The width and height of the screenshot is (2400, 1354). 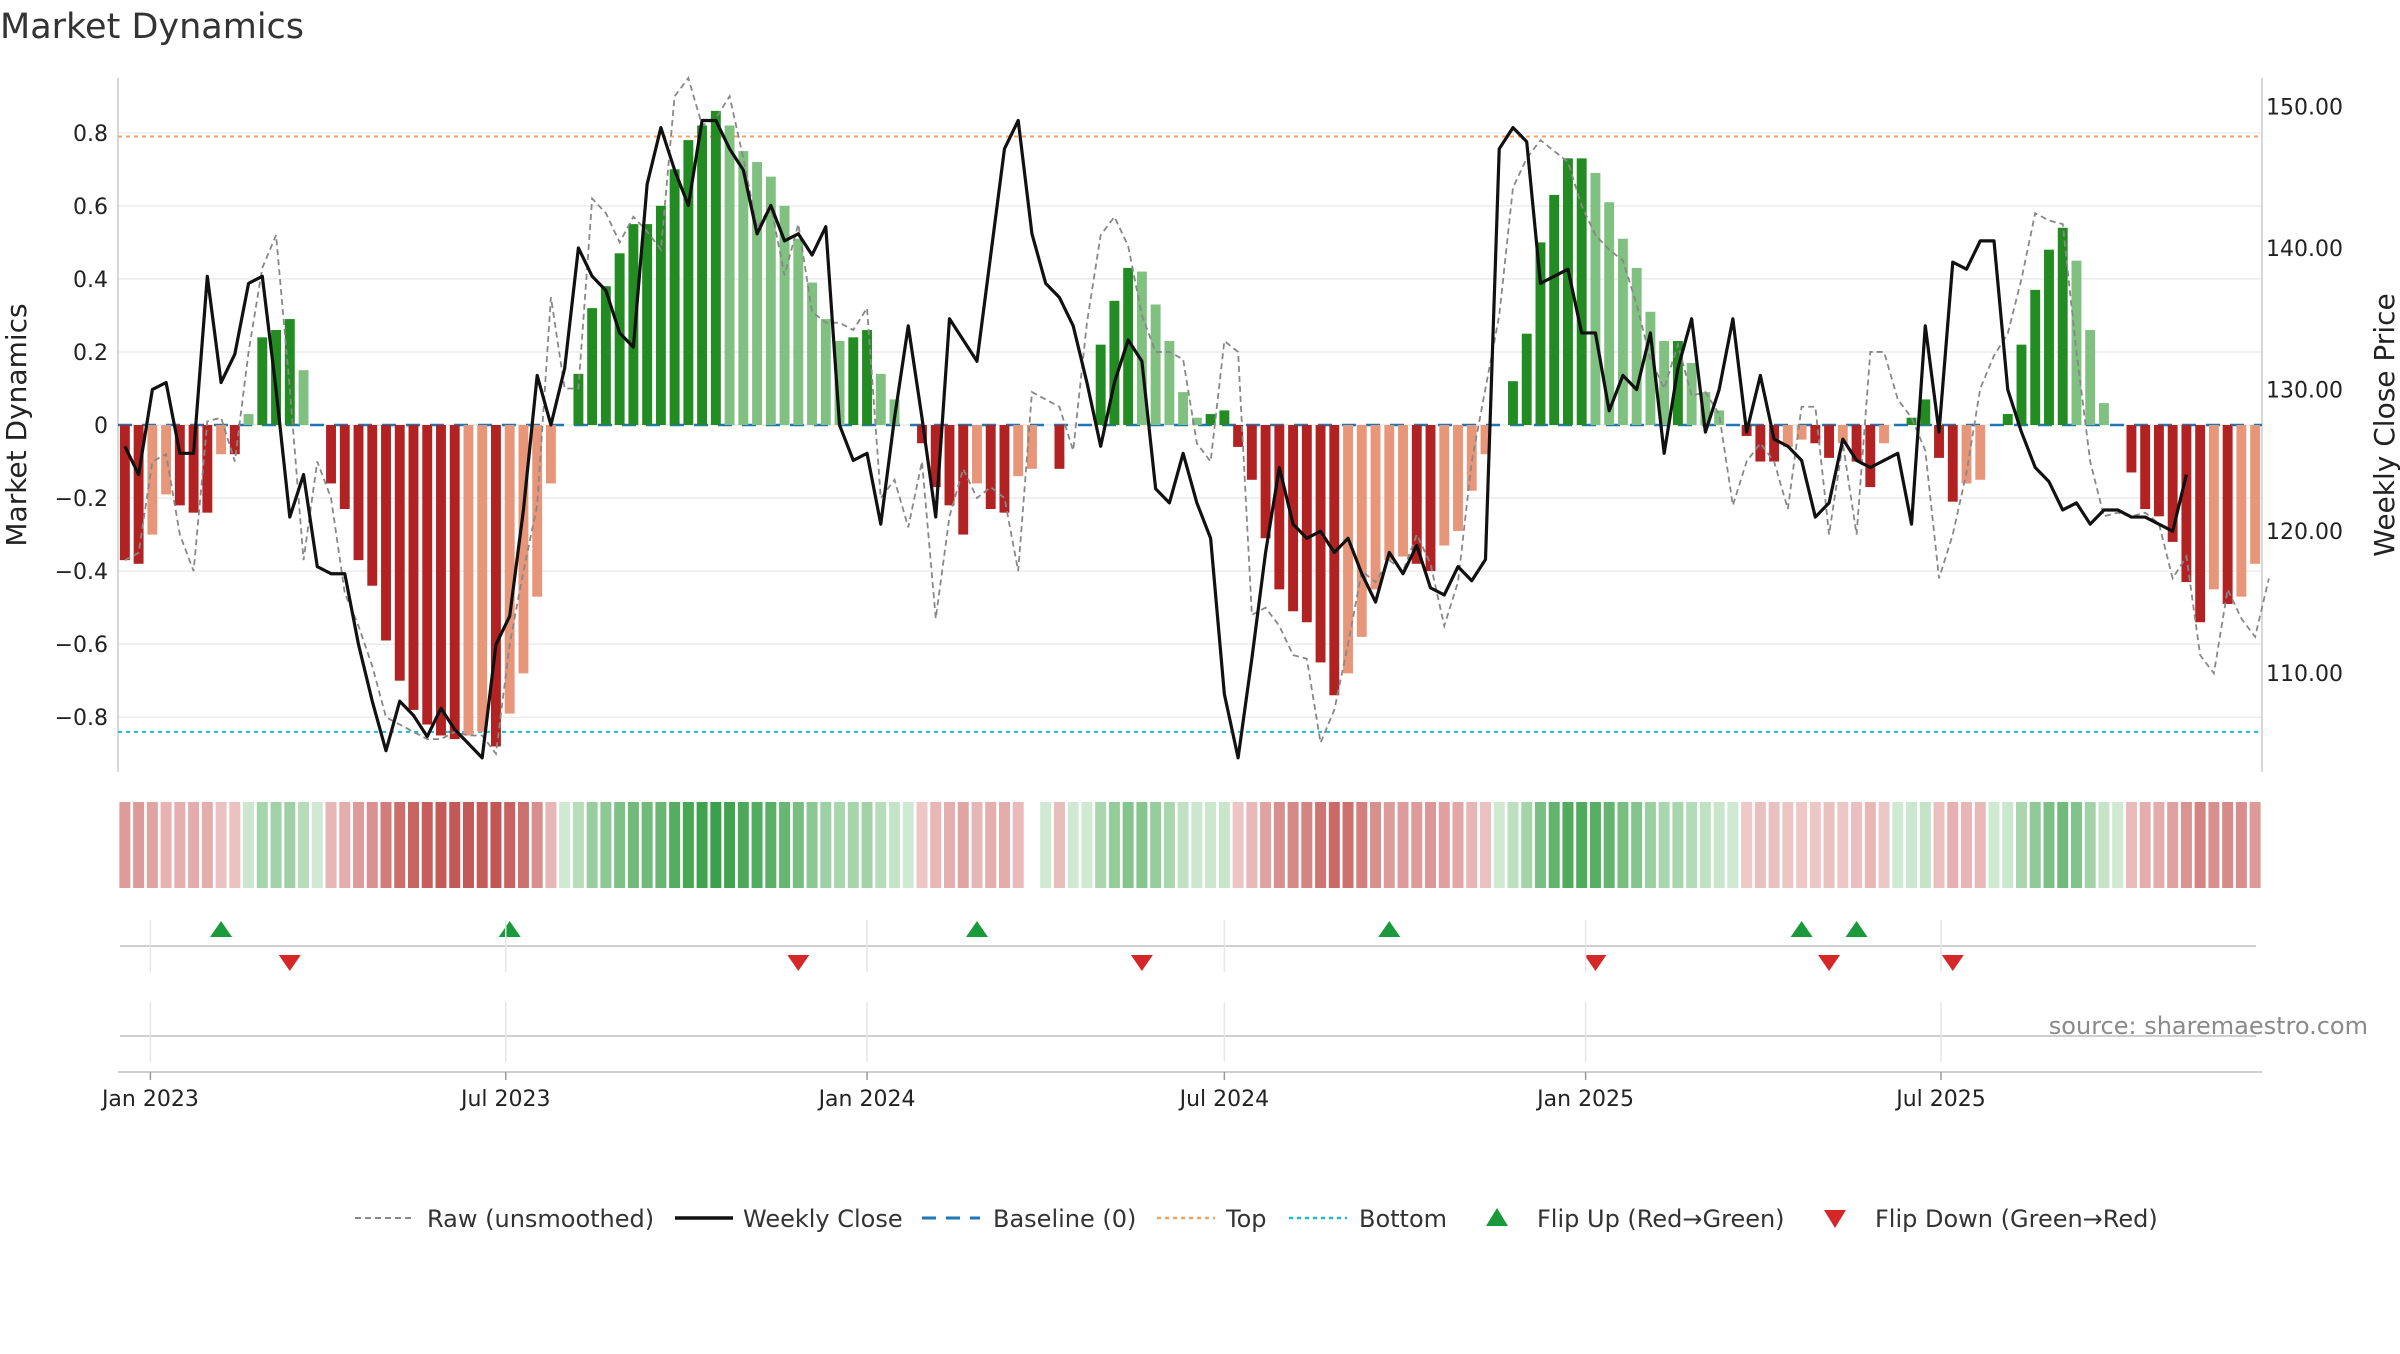 What do you see at coordinates (823, 1219) in the screenshot?
I see `legend-label: Weekly Close` at bounding box center [823, 1219].